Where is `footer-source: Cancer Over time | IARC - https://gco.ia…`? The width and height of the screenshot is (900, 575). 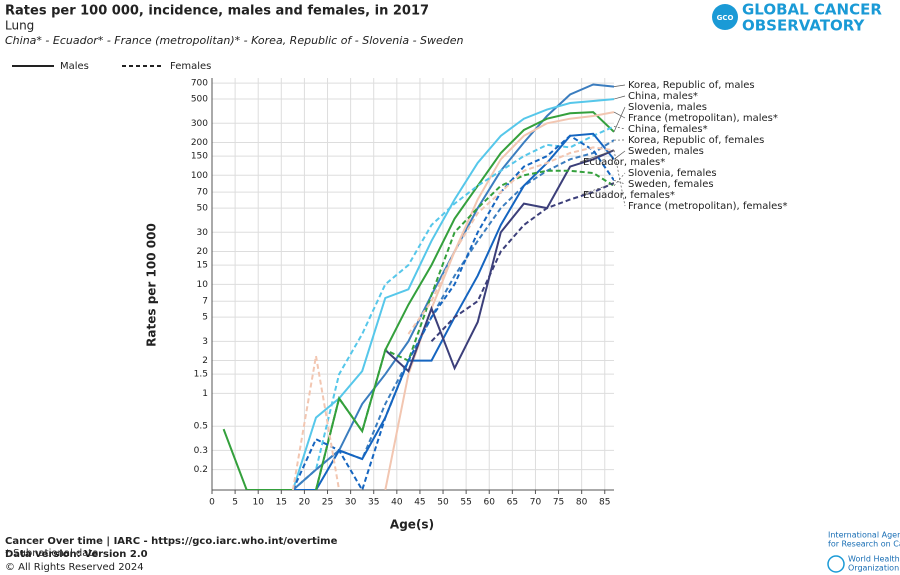
footer-source: Cancer Over time | IARC - https://gco.ia… is located at coordinates (171, 541).